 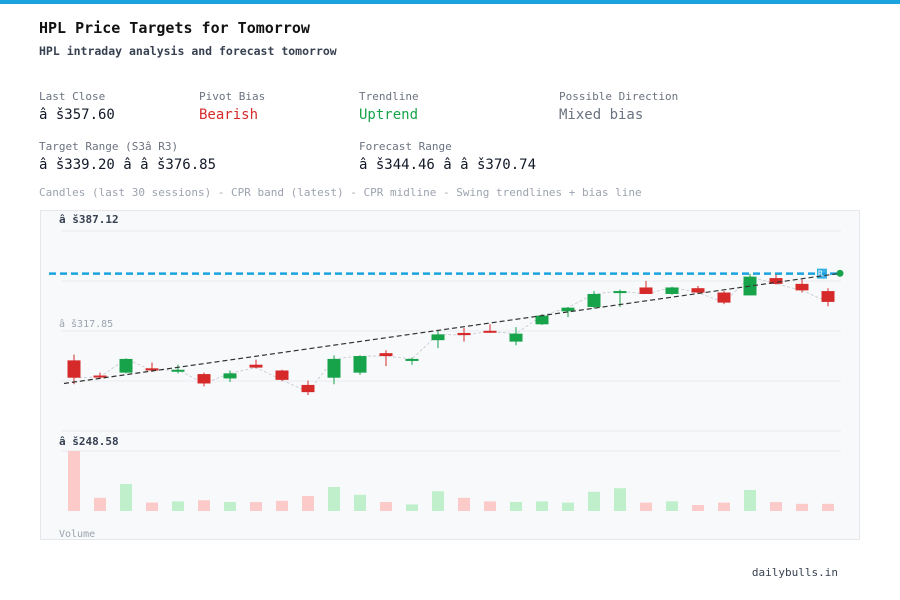 I want to click on volume-label: Volume, so click(x=77, y=534).